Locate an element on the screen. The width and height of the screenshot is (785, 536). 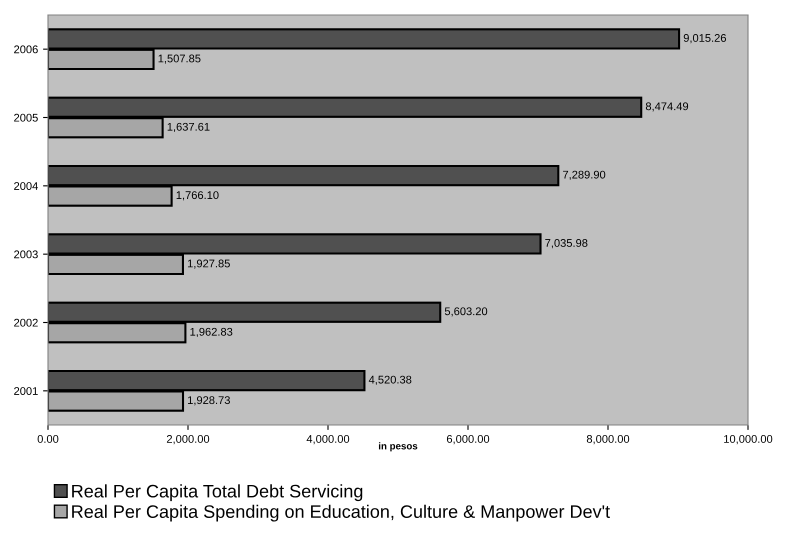
x-tick-label: 10,000.00 is located at coordinates (748, 439).